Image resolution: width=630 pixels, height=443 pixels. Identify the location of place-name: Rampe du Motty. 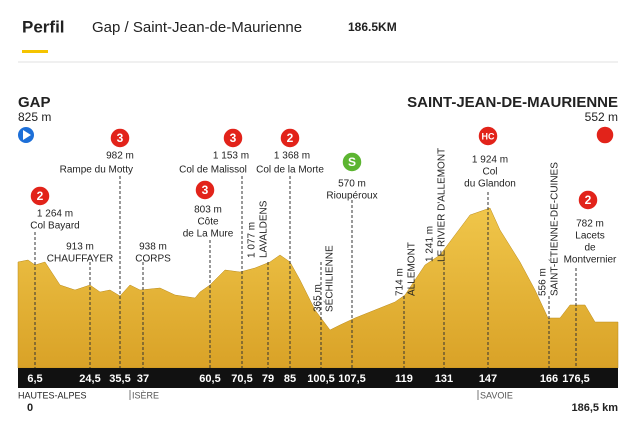
(96, 170).